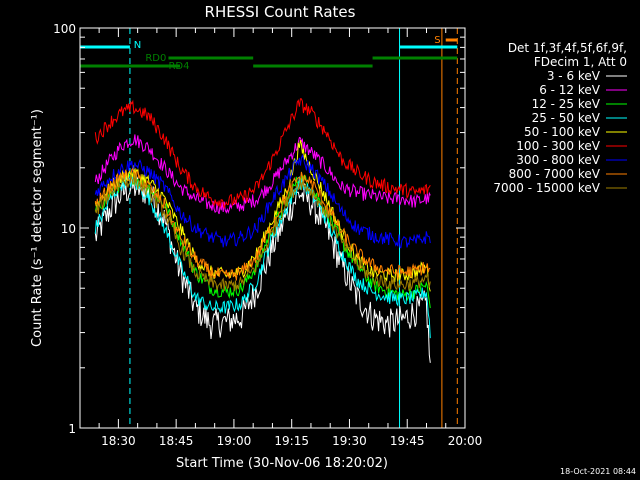 This screenshot has width=640, height=480. I want to click on legend-header-line-1: Det 1f,3f,4f,5f,6f,9f,, so click(567, 48).